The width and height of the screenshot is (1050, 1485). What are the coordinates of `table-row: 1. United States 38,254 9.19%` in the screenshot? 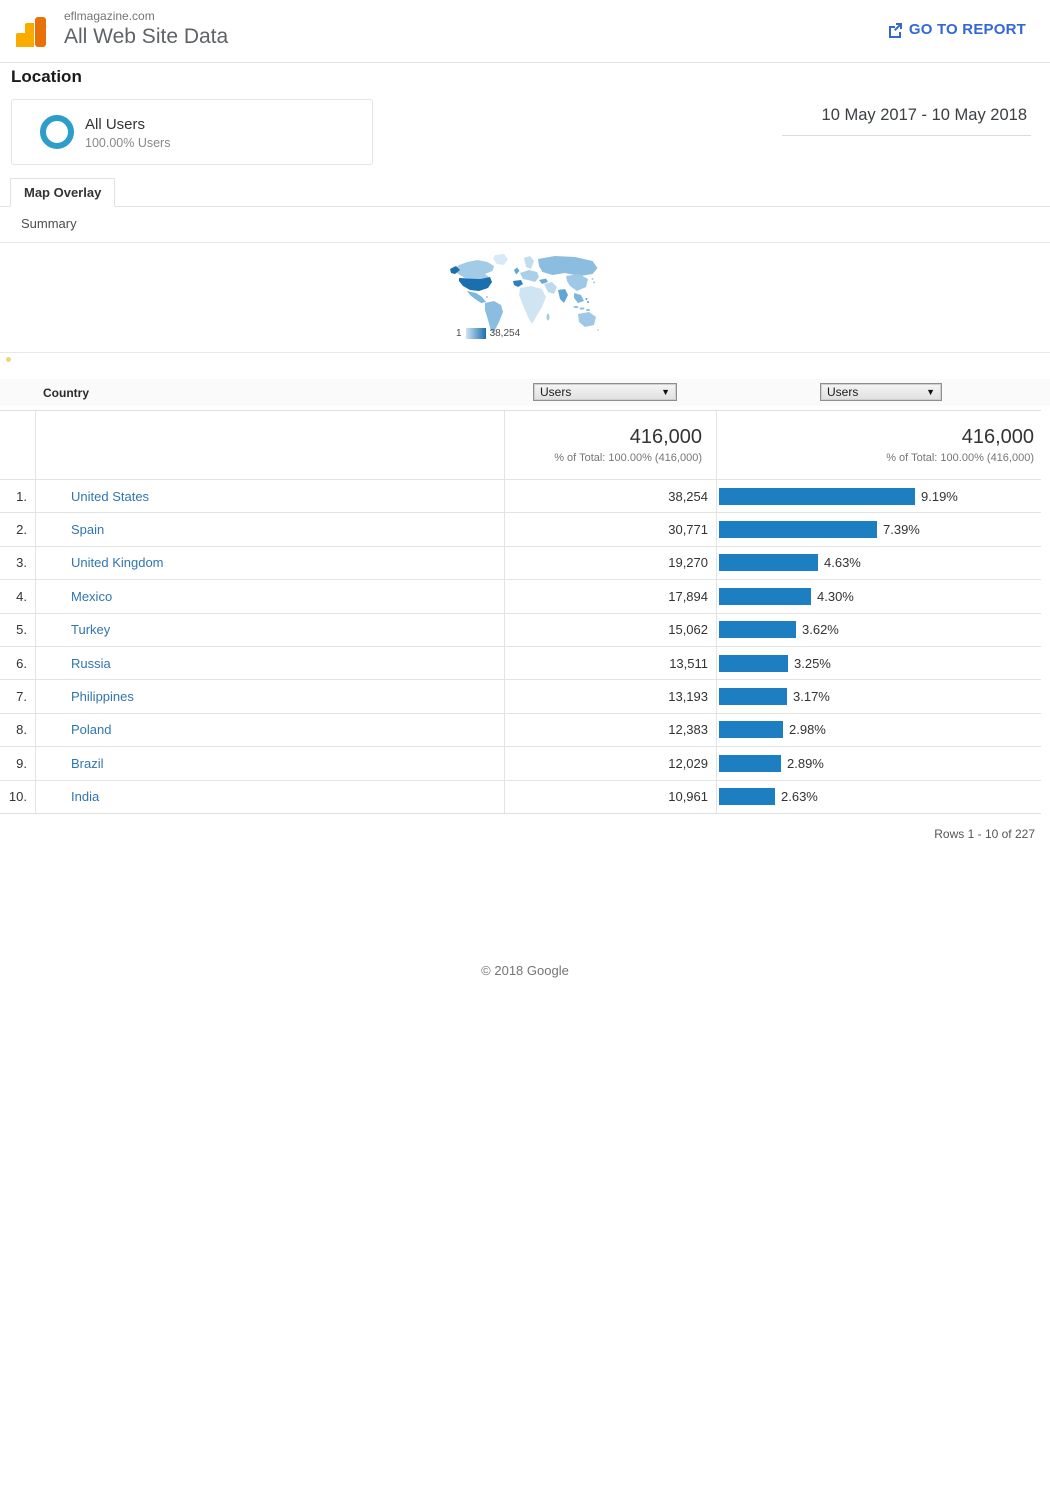 It's located at (520, 496).